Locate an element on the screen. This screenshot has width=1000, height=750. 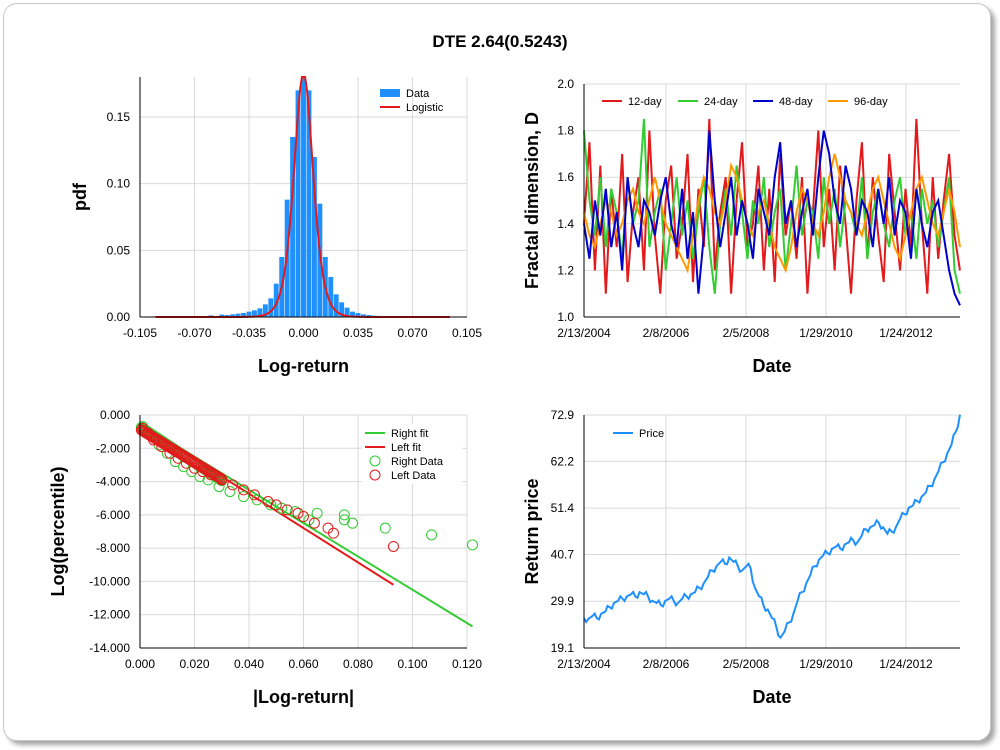
fractal-x-tick-label: 1/24/2012 is located at coordinates (906, 333).